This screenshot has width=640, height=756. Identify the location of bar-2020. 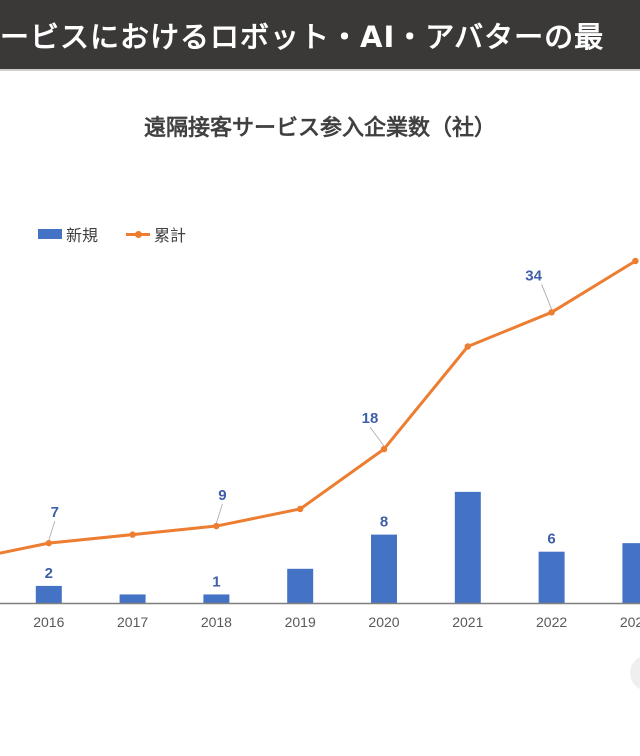
(384, 568).